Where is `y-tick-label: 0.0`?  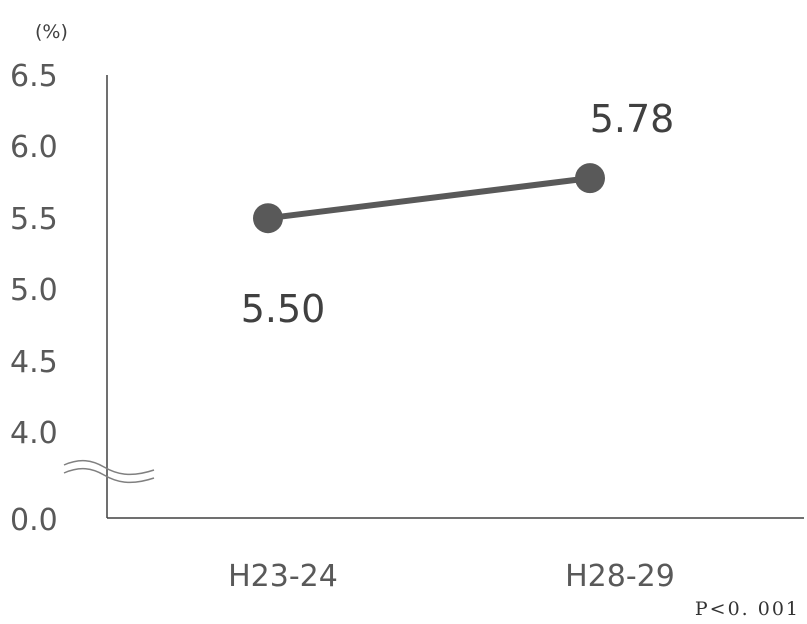 y-tick-label: 0.0 is located at coordinates (34, 520).